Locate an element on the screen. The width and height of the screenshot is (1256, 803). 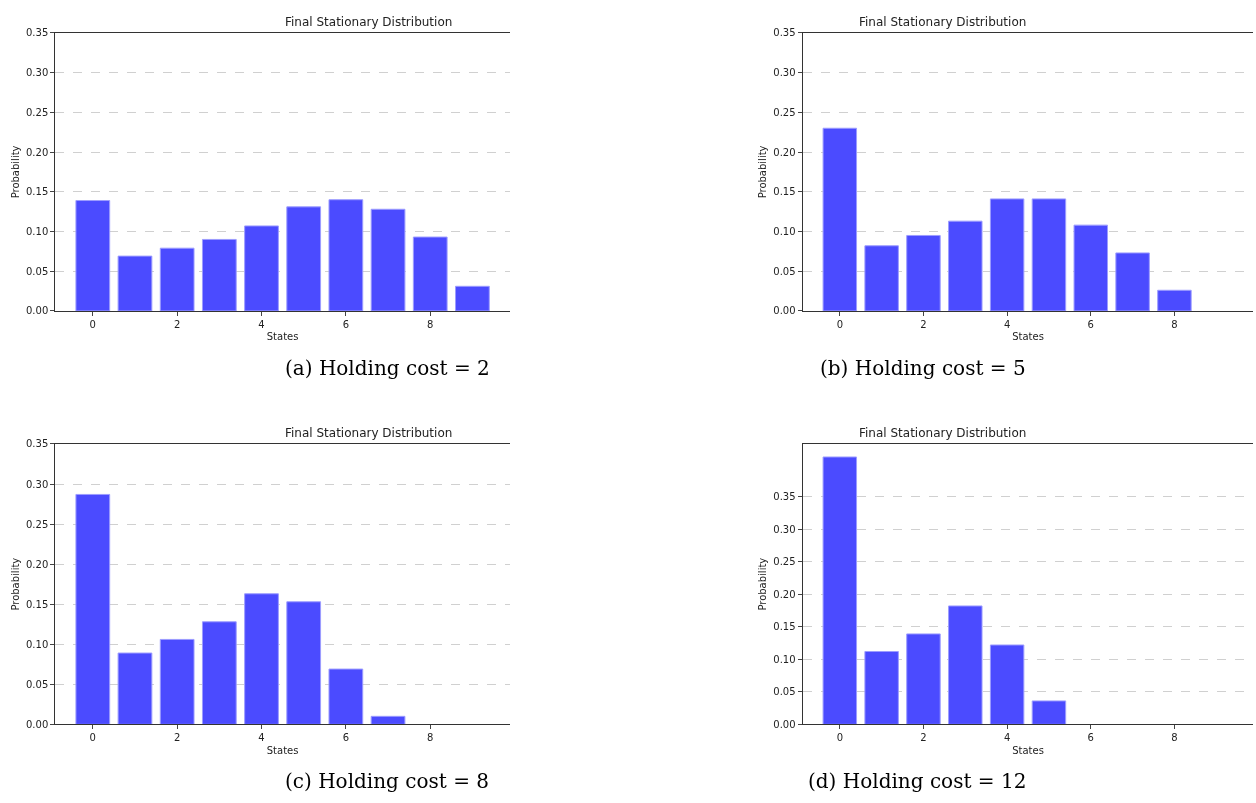
text: (b) Holding cost = 5 is located at coordinates (923, 368).